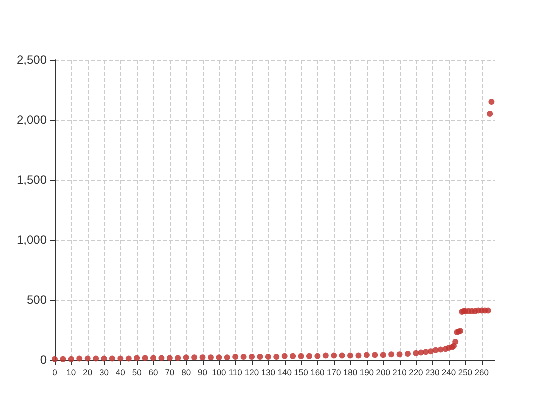 Image resolution: width=550 pixels, height=420 pixels. I want to click on x-tick-label: 140, so click(285, 373).